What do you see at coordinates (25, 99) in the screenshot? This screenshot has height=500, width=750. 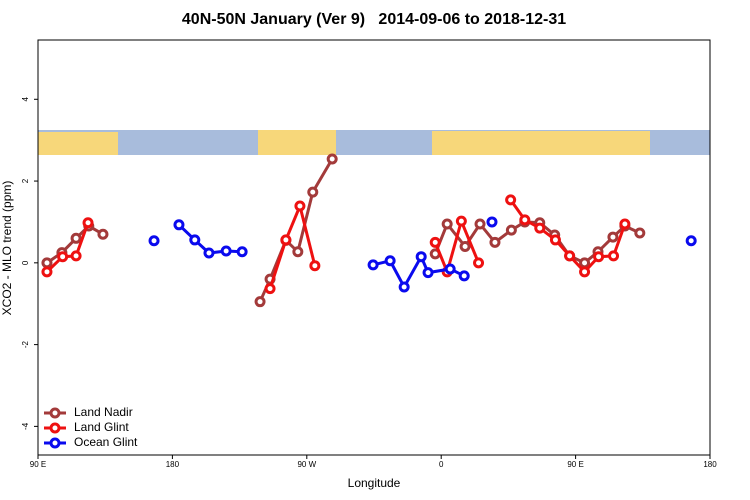 I see `y-tick-label: 4` at bounding box center [25, 99].